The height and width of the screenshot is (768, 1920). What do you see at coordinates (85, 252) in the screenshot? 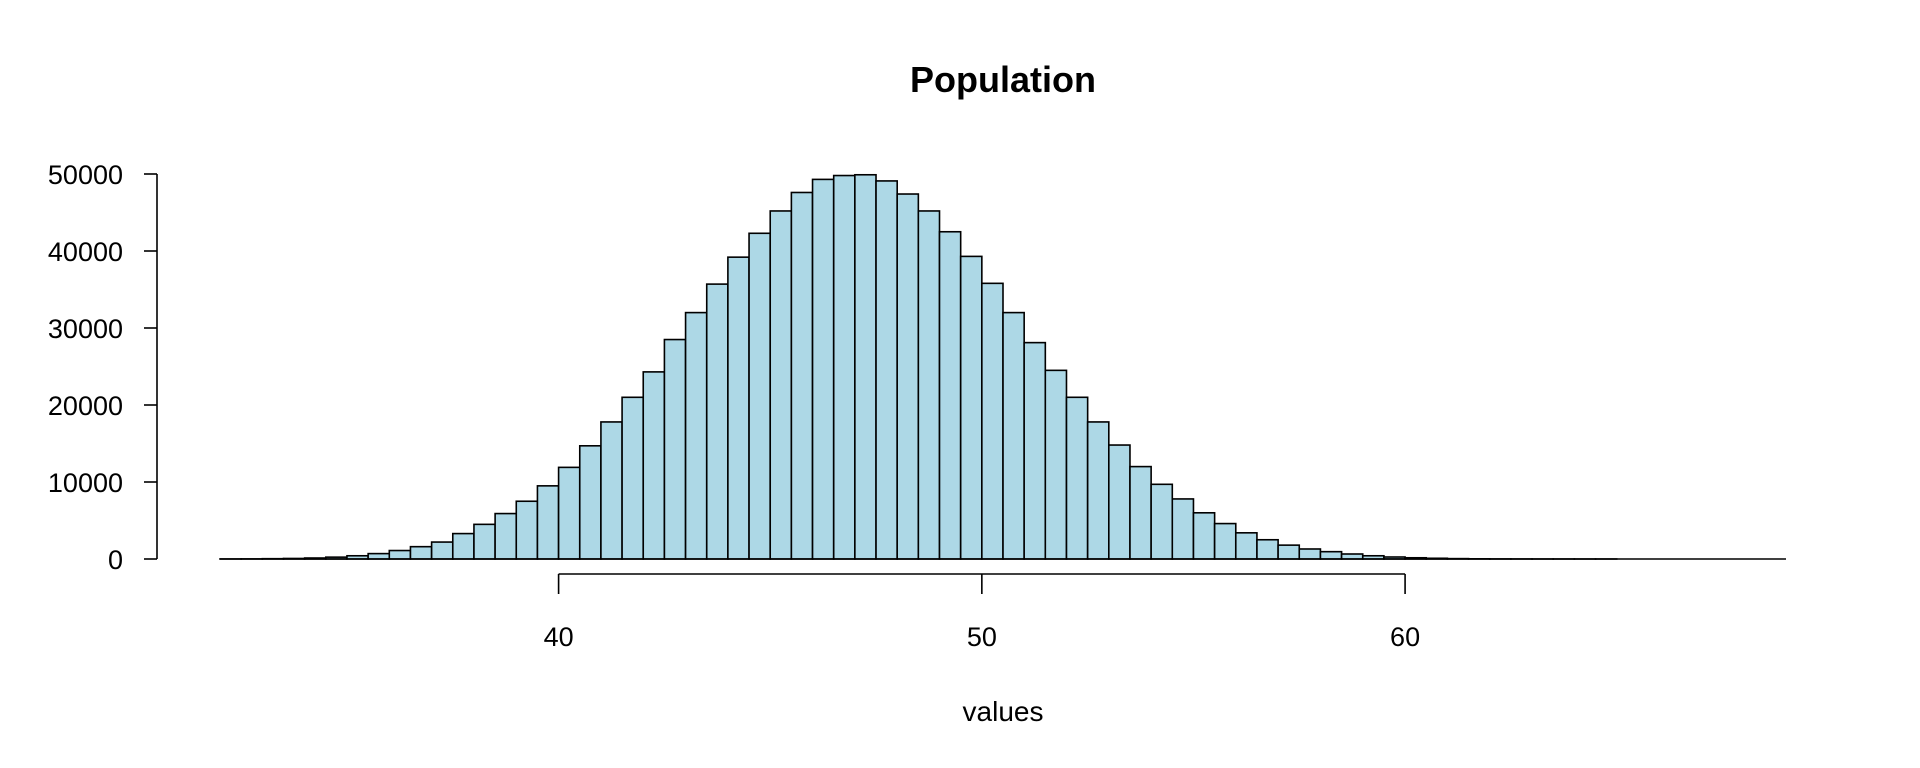
I see `y-tick-label: 40000` at bounding box center [85, 252].